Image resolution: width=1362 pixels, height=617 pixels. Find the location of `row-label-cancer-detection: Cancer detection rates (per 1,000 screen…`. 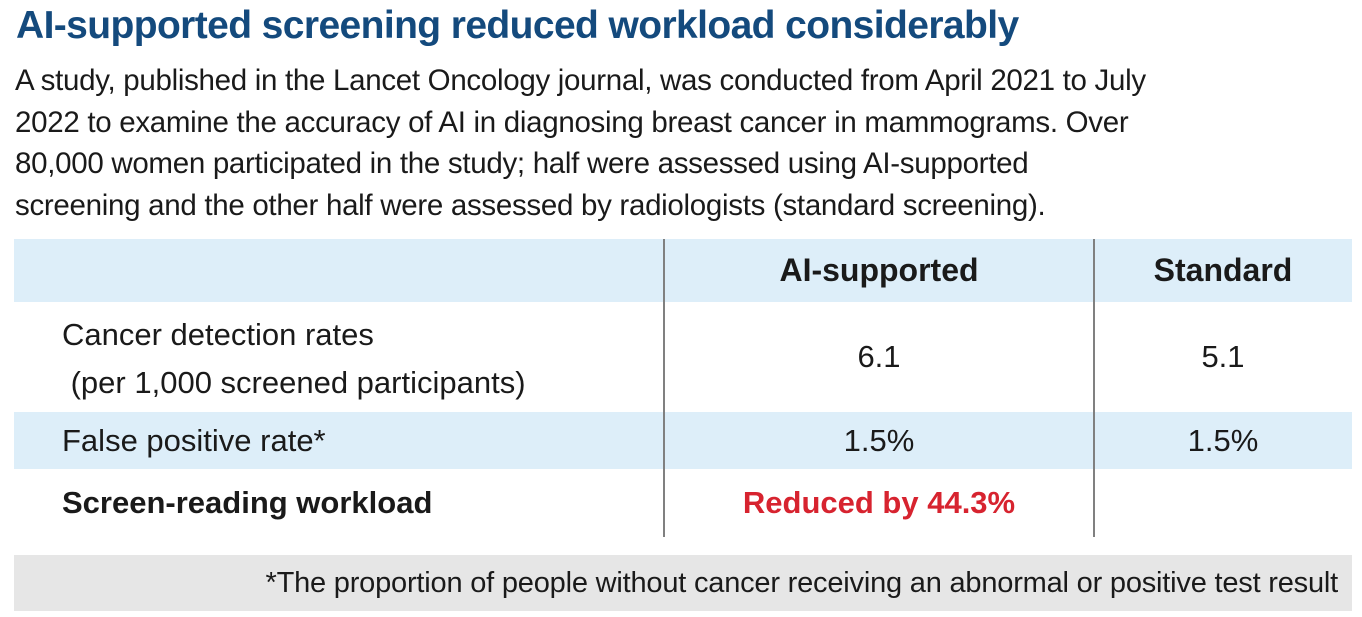

row-label-cancer-detection: Cancer detection rates (per 1,000 screen… is located at coordinates (362, 357).